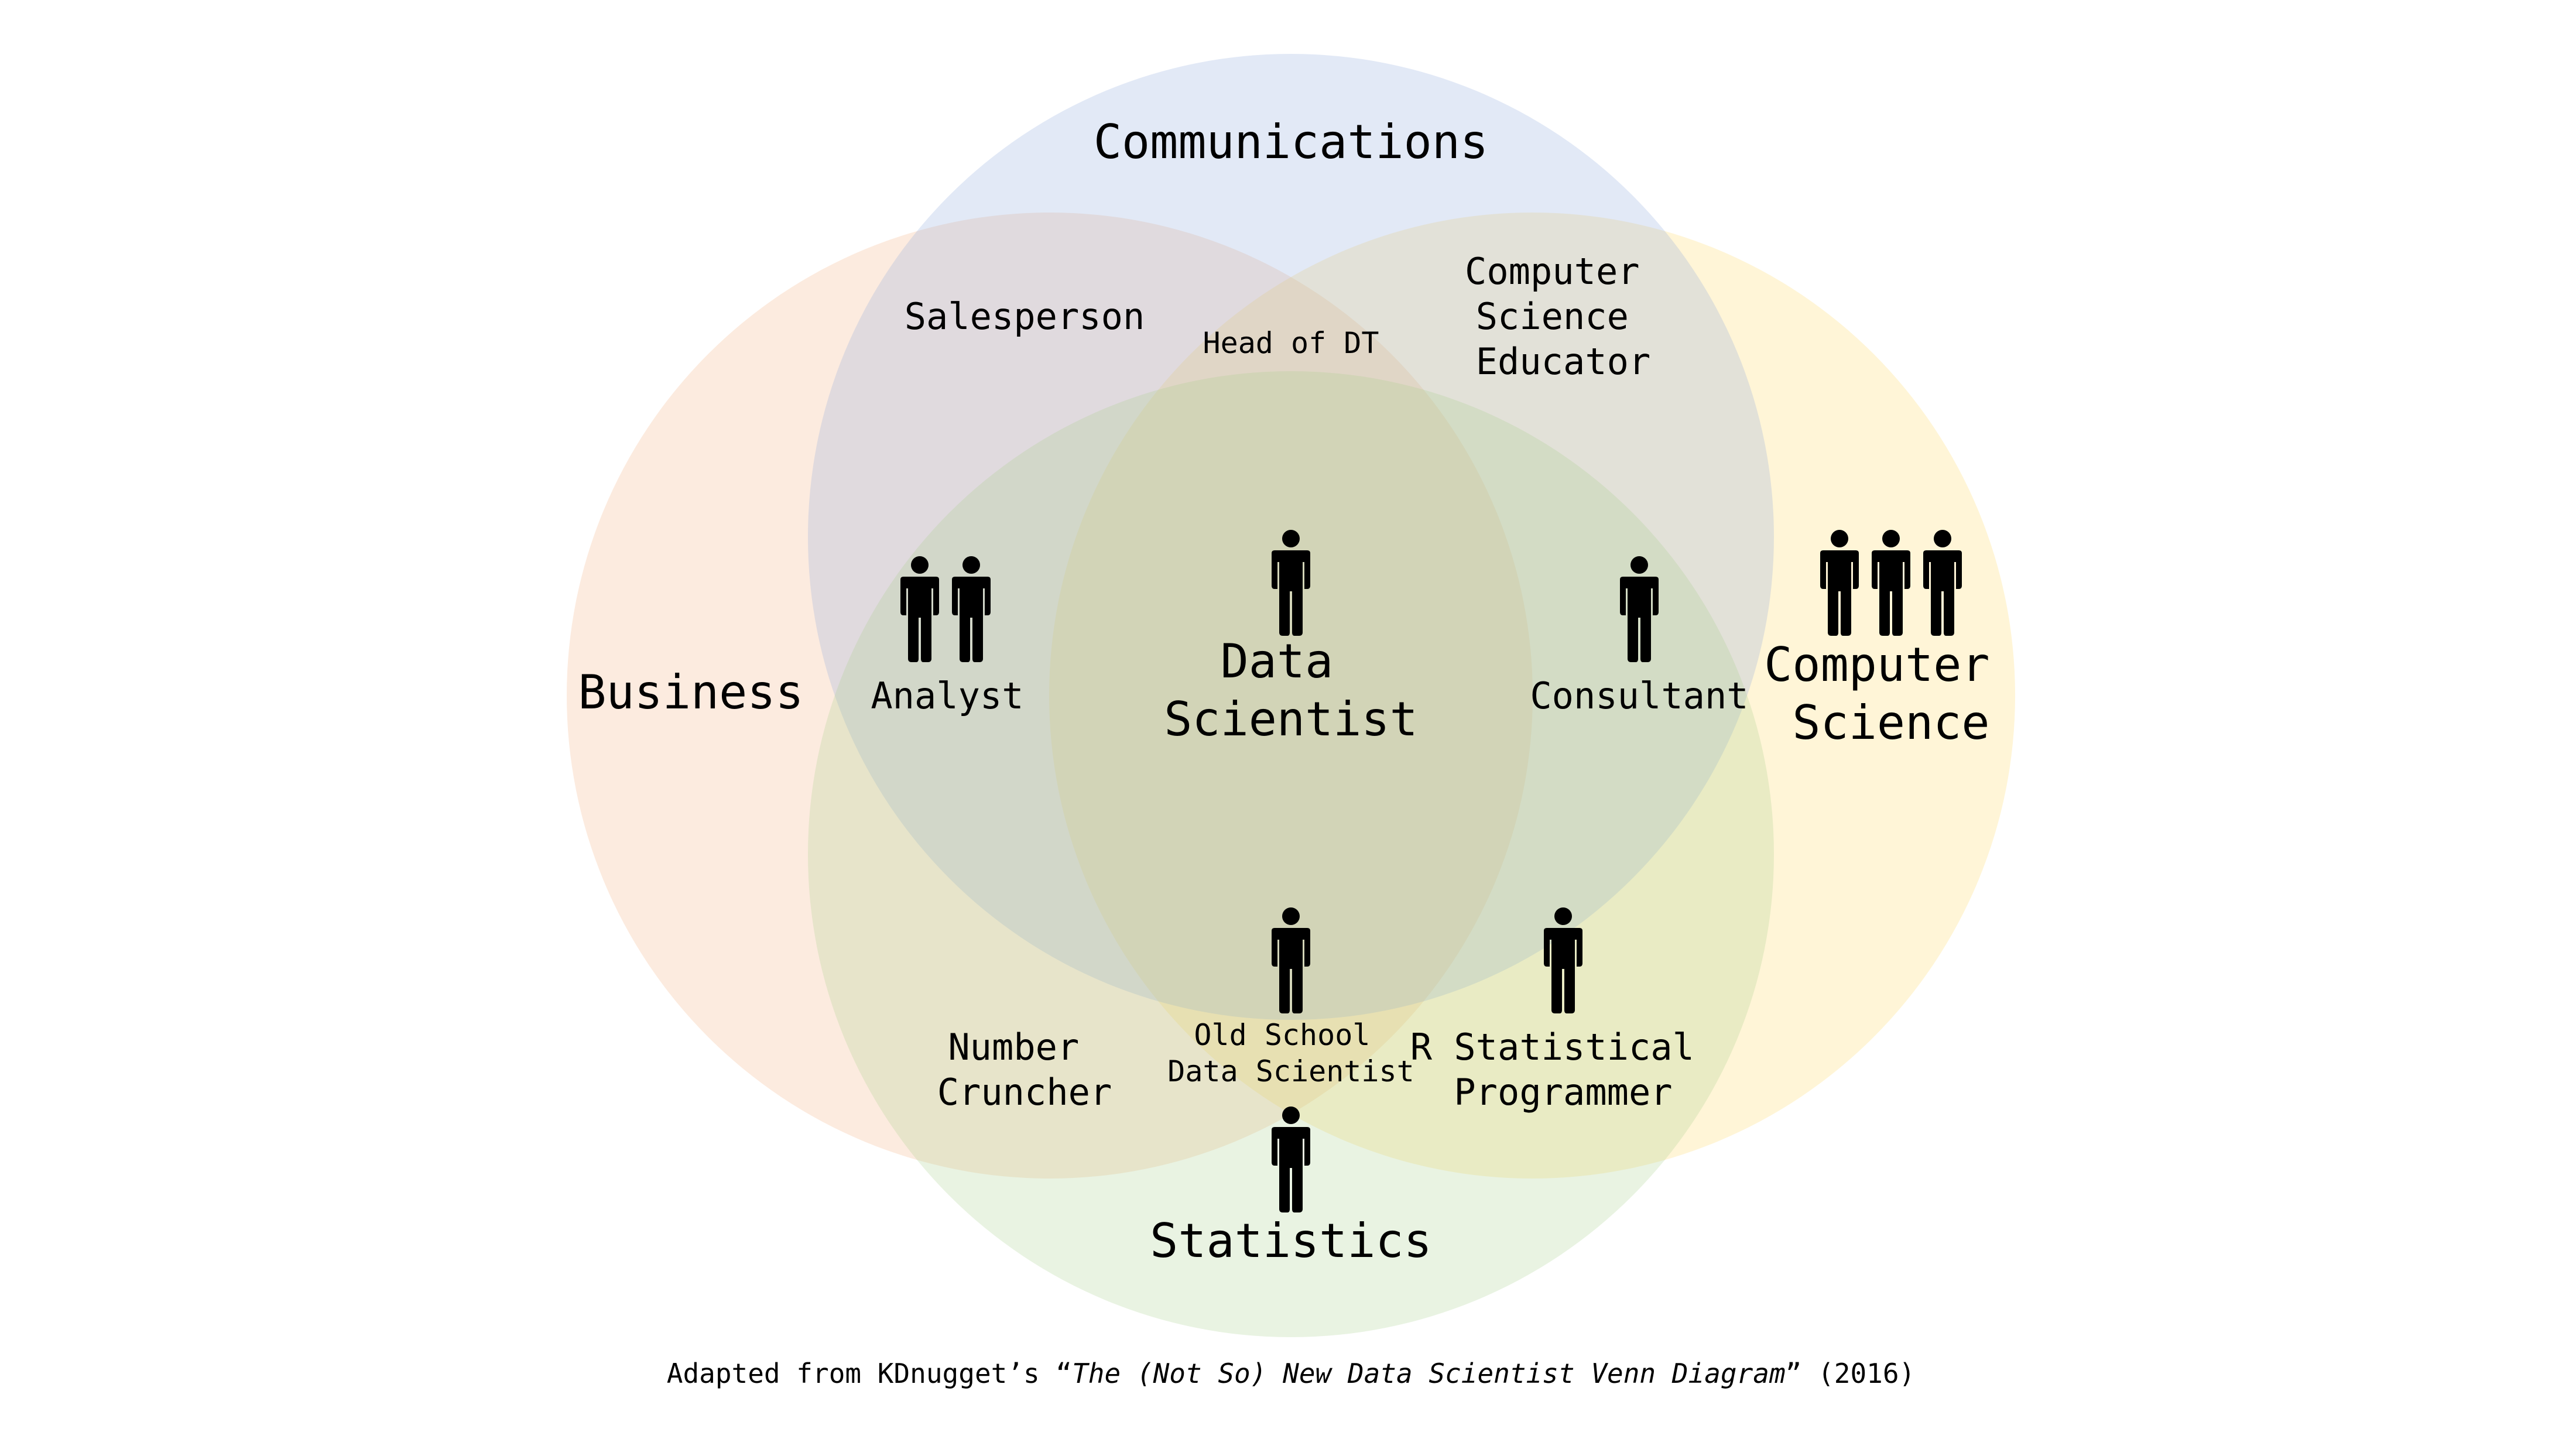 The width and height of the screenshot is (2576, 1449). I want to click on old-school-label: Old School Data Scientist, so click(1290, 1053).